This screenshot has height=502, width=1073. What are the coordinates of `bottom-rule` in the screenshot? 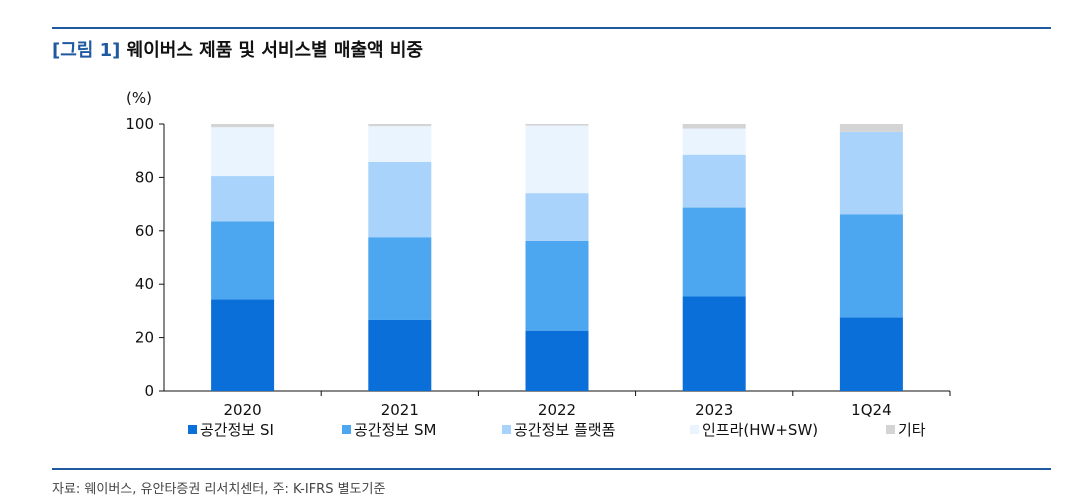 It's located at (551, 469).